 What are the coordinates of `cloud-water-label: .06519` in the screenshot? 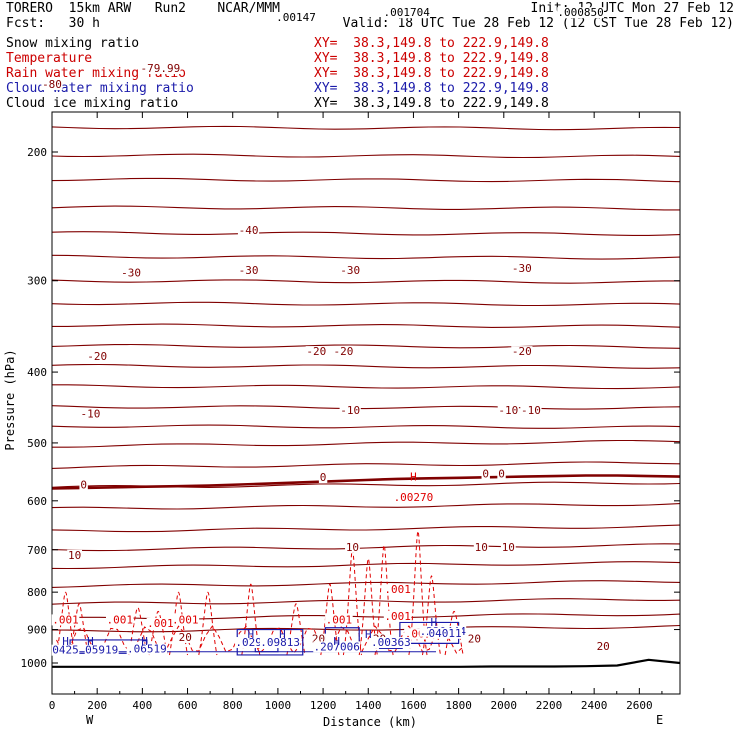 It's located at (147, 649).